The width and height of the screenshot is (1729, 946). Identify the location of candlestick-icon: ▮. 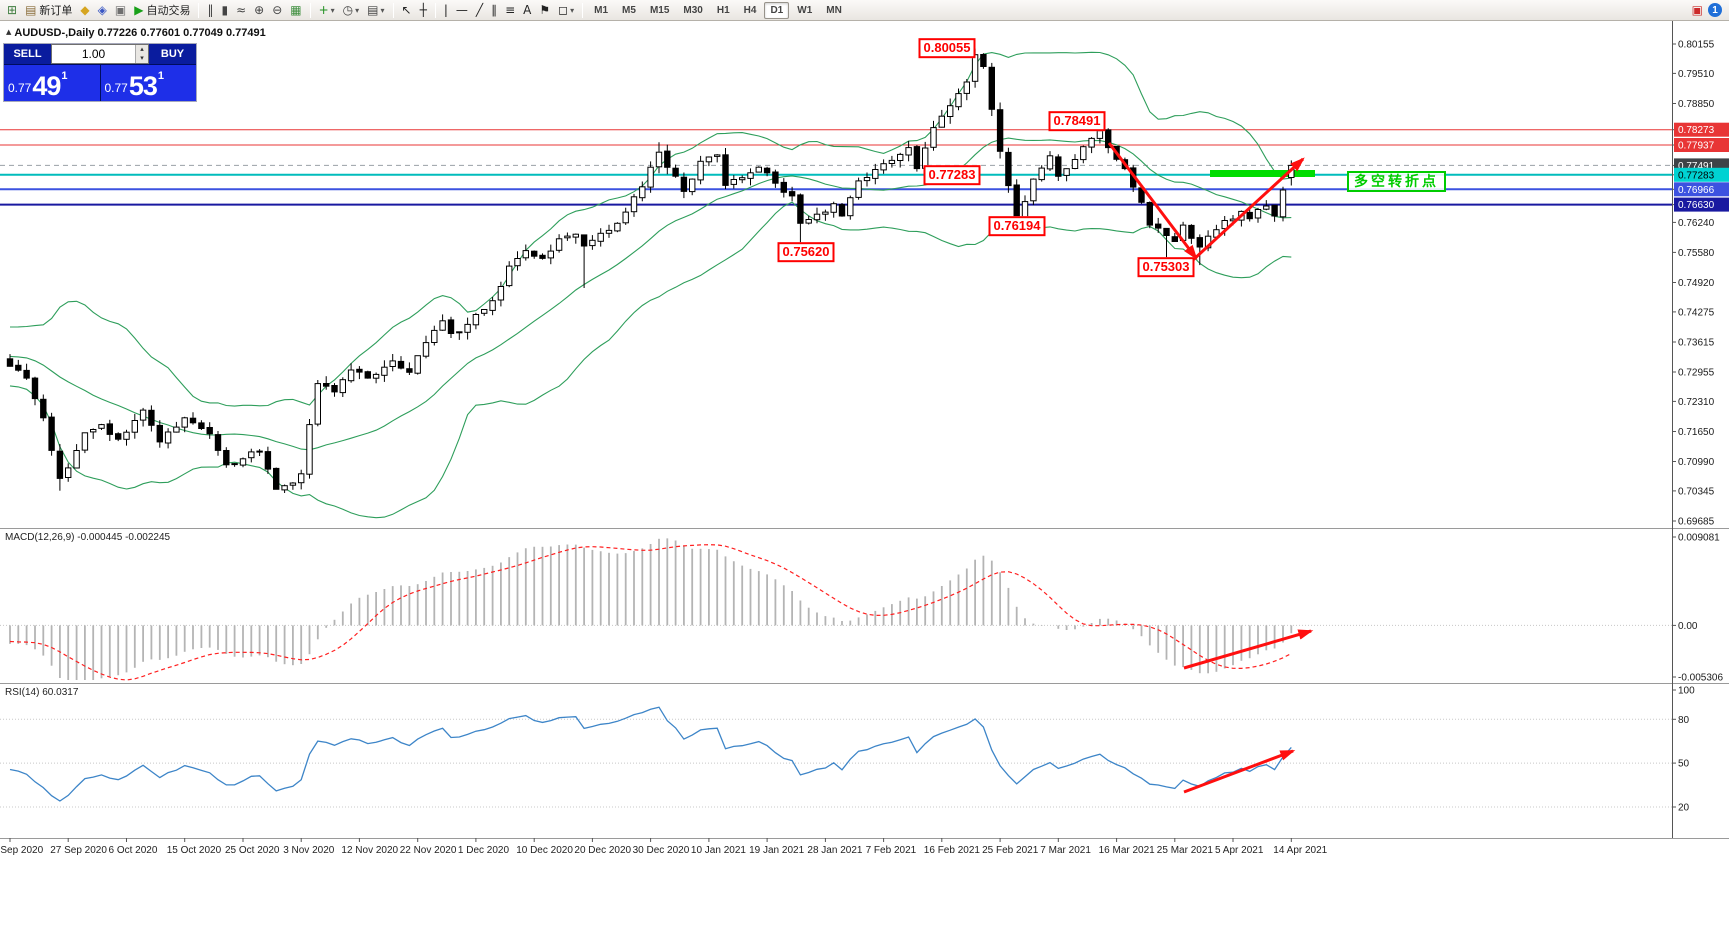
(224, 10).